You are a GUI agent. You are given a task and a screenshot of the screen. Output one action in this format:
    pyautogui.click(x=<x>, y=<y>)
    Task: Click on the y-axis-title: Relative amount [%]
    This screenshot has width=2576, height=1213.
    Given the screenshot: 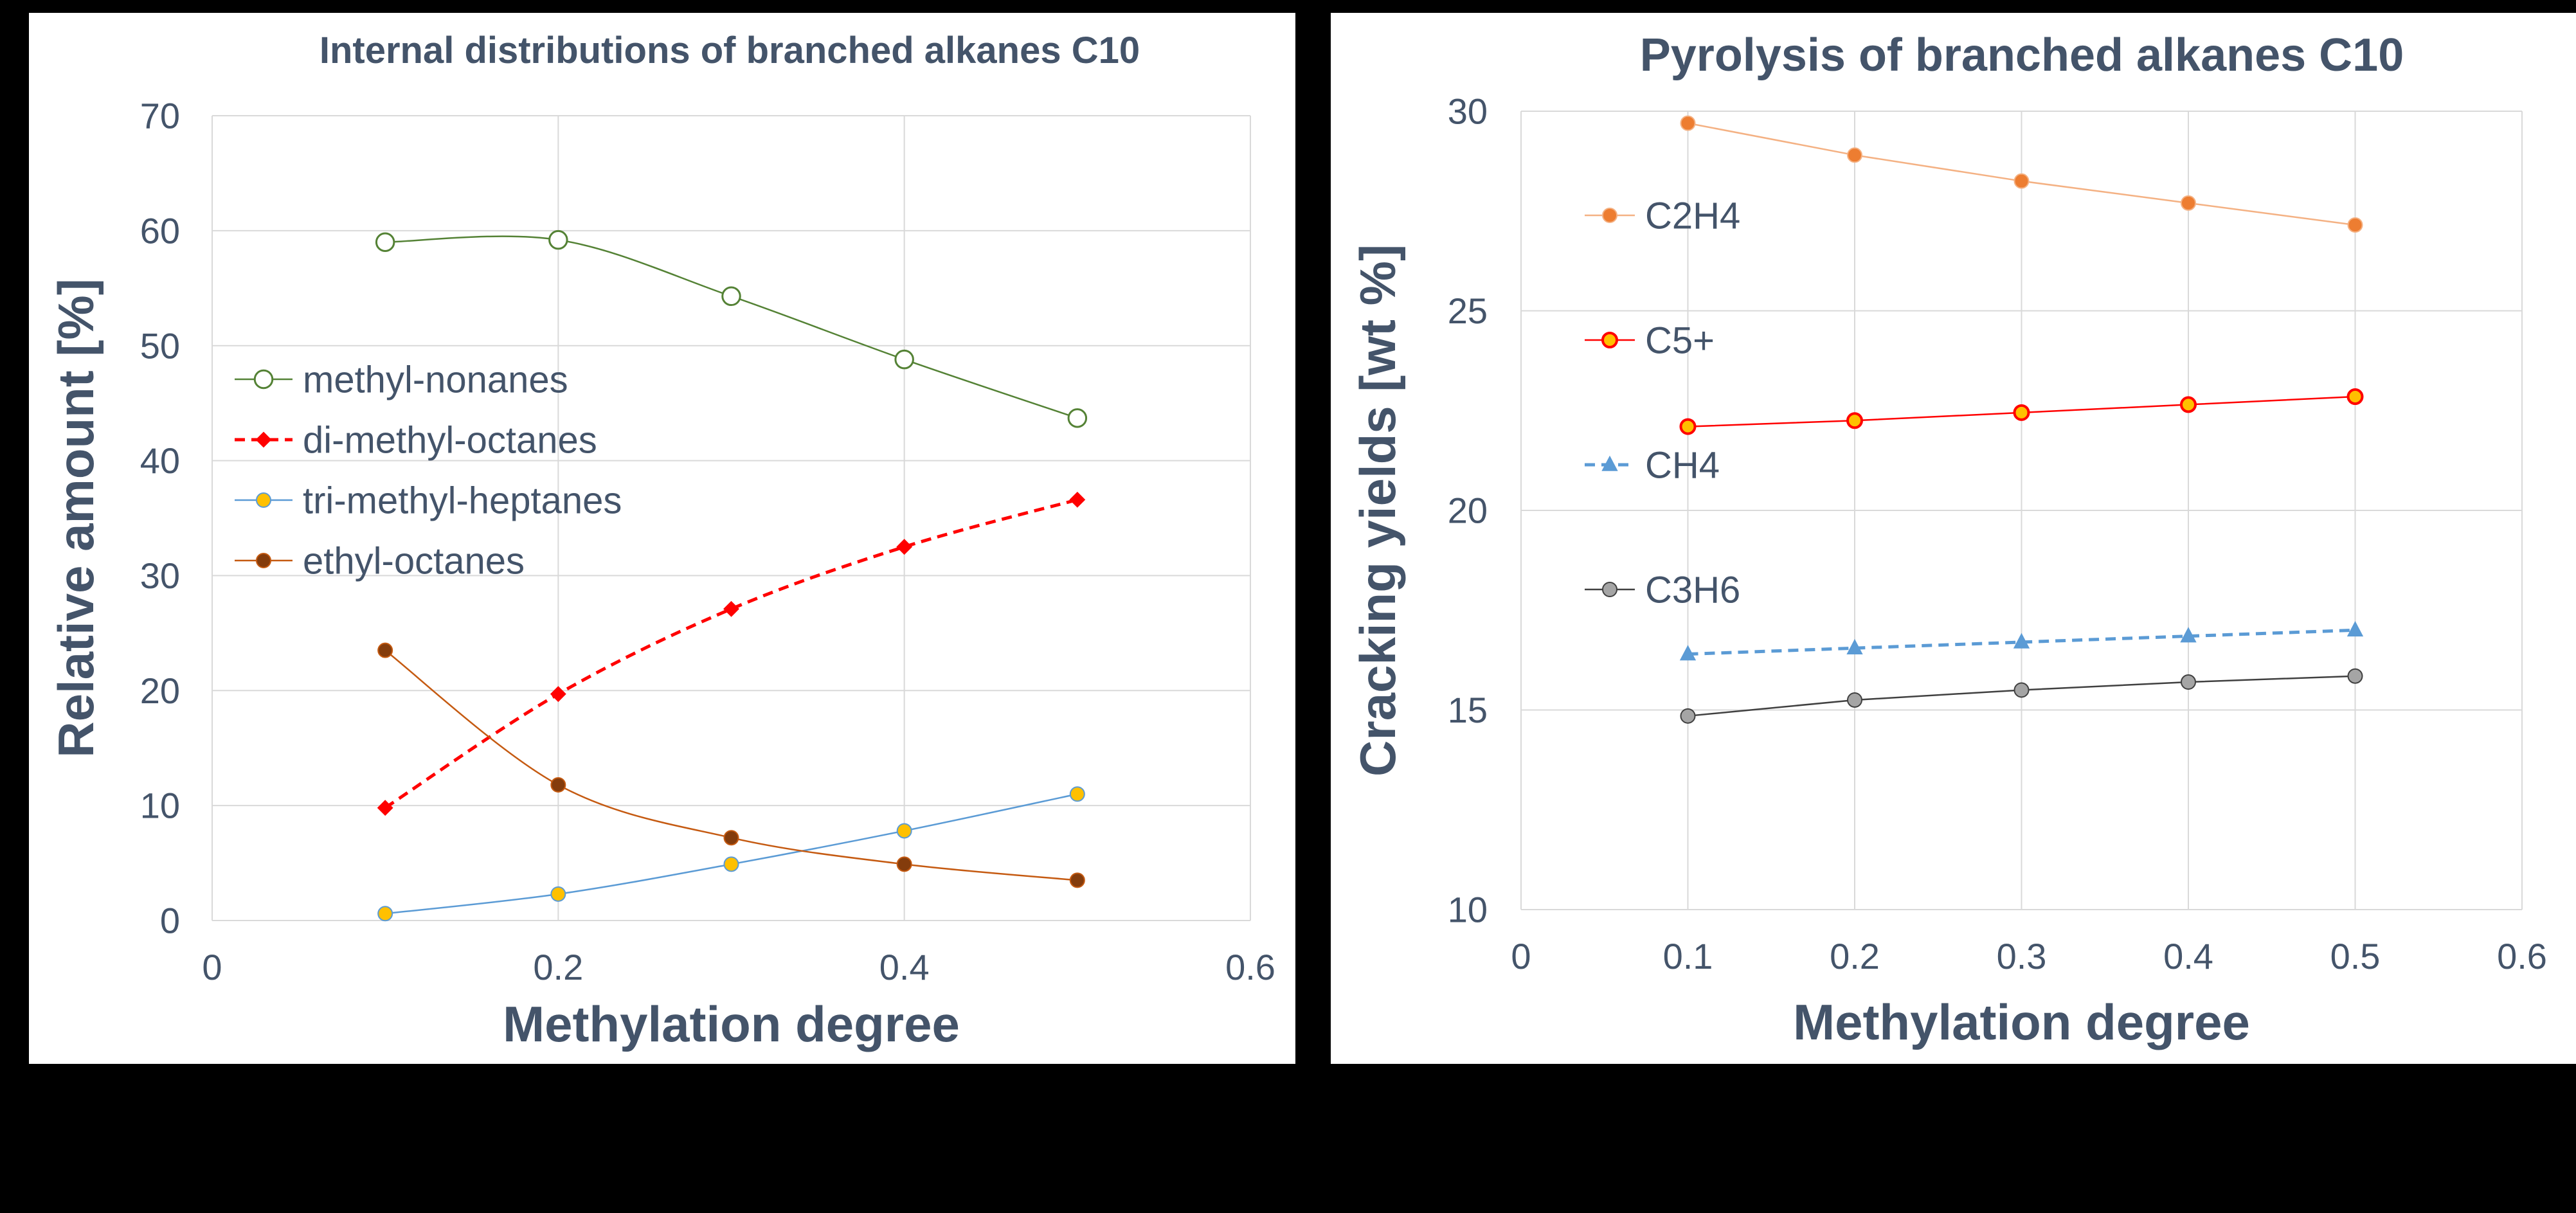 What is the action you would take?
    pyautogui.click(x=76, y=517)
    